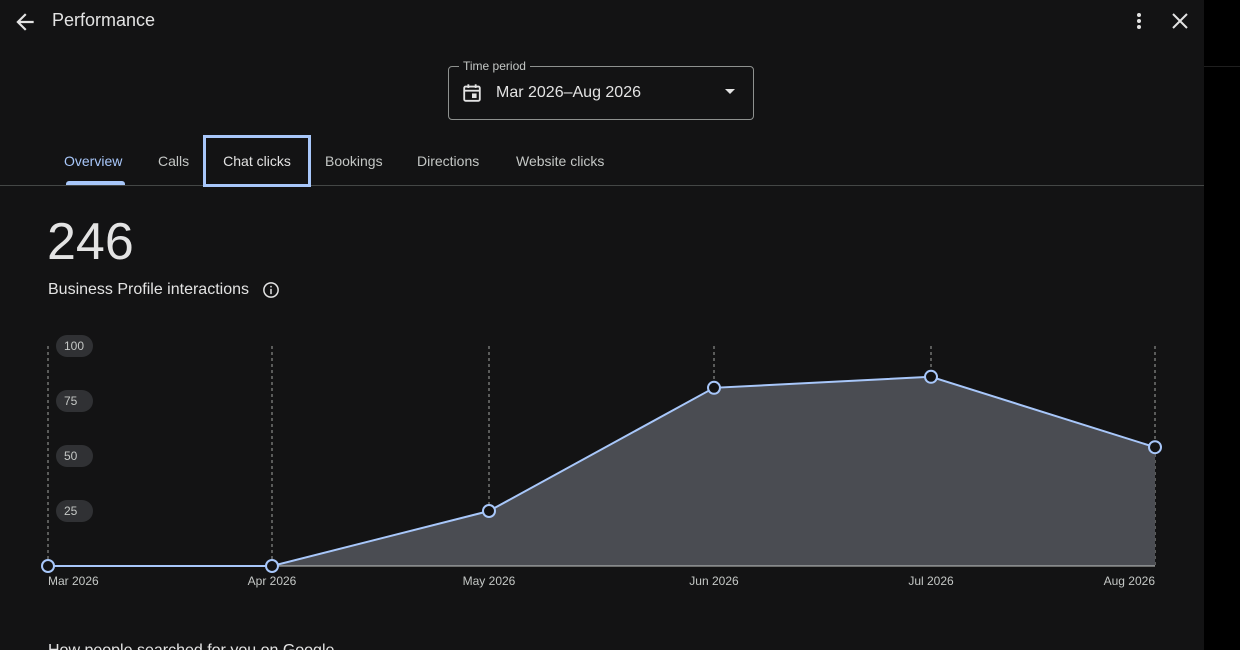 Image resolution: width=1240 pixels, height=650 pixels. Describe the element at coordinates (148, 289) in the screenshot. I see `interactions-label: Business Profile interactions` at that location.